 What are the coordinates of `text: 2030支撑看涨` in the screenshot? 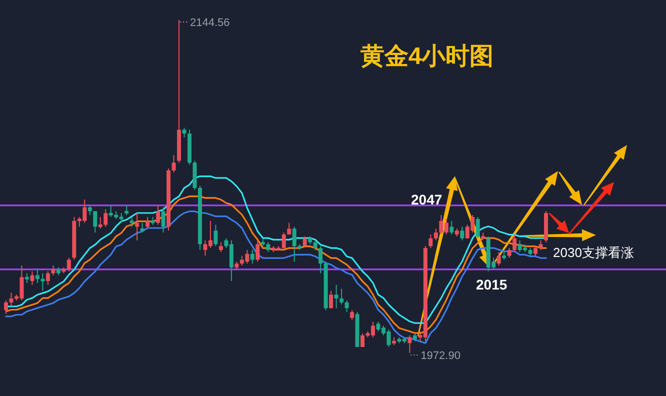 It's located at (593, 252).